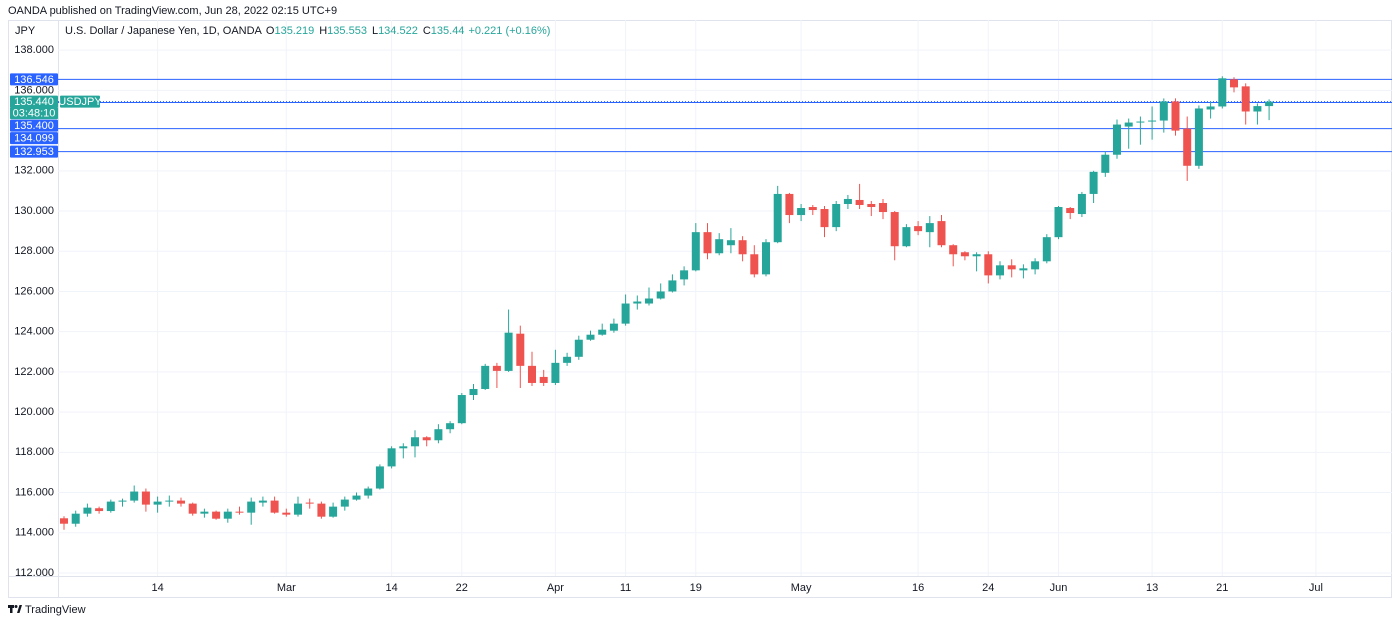 The height and width of the screenshot is (624, 1400). I want to click on y-tick-label: 126.000, so click(34, 291).